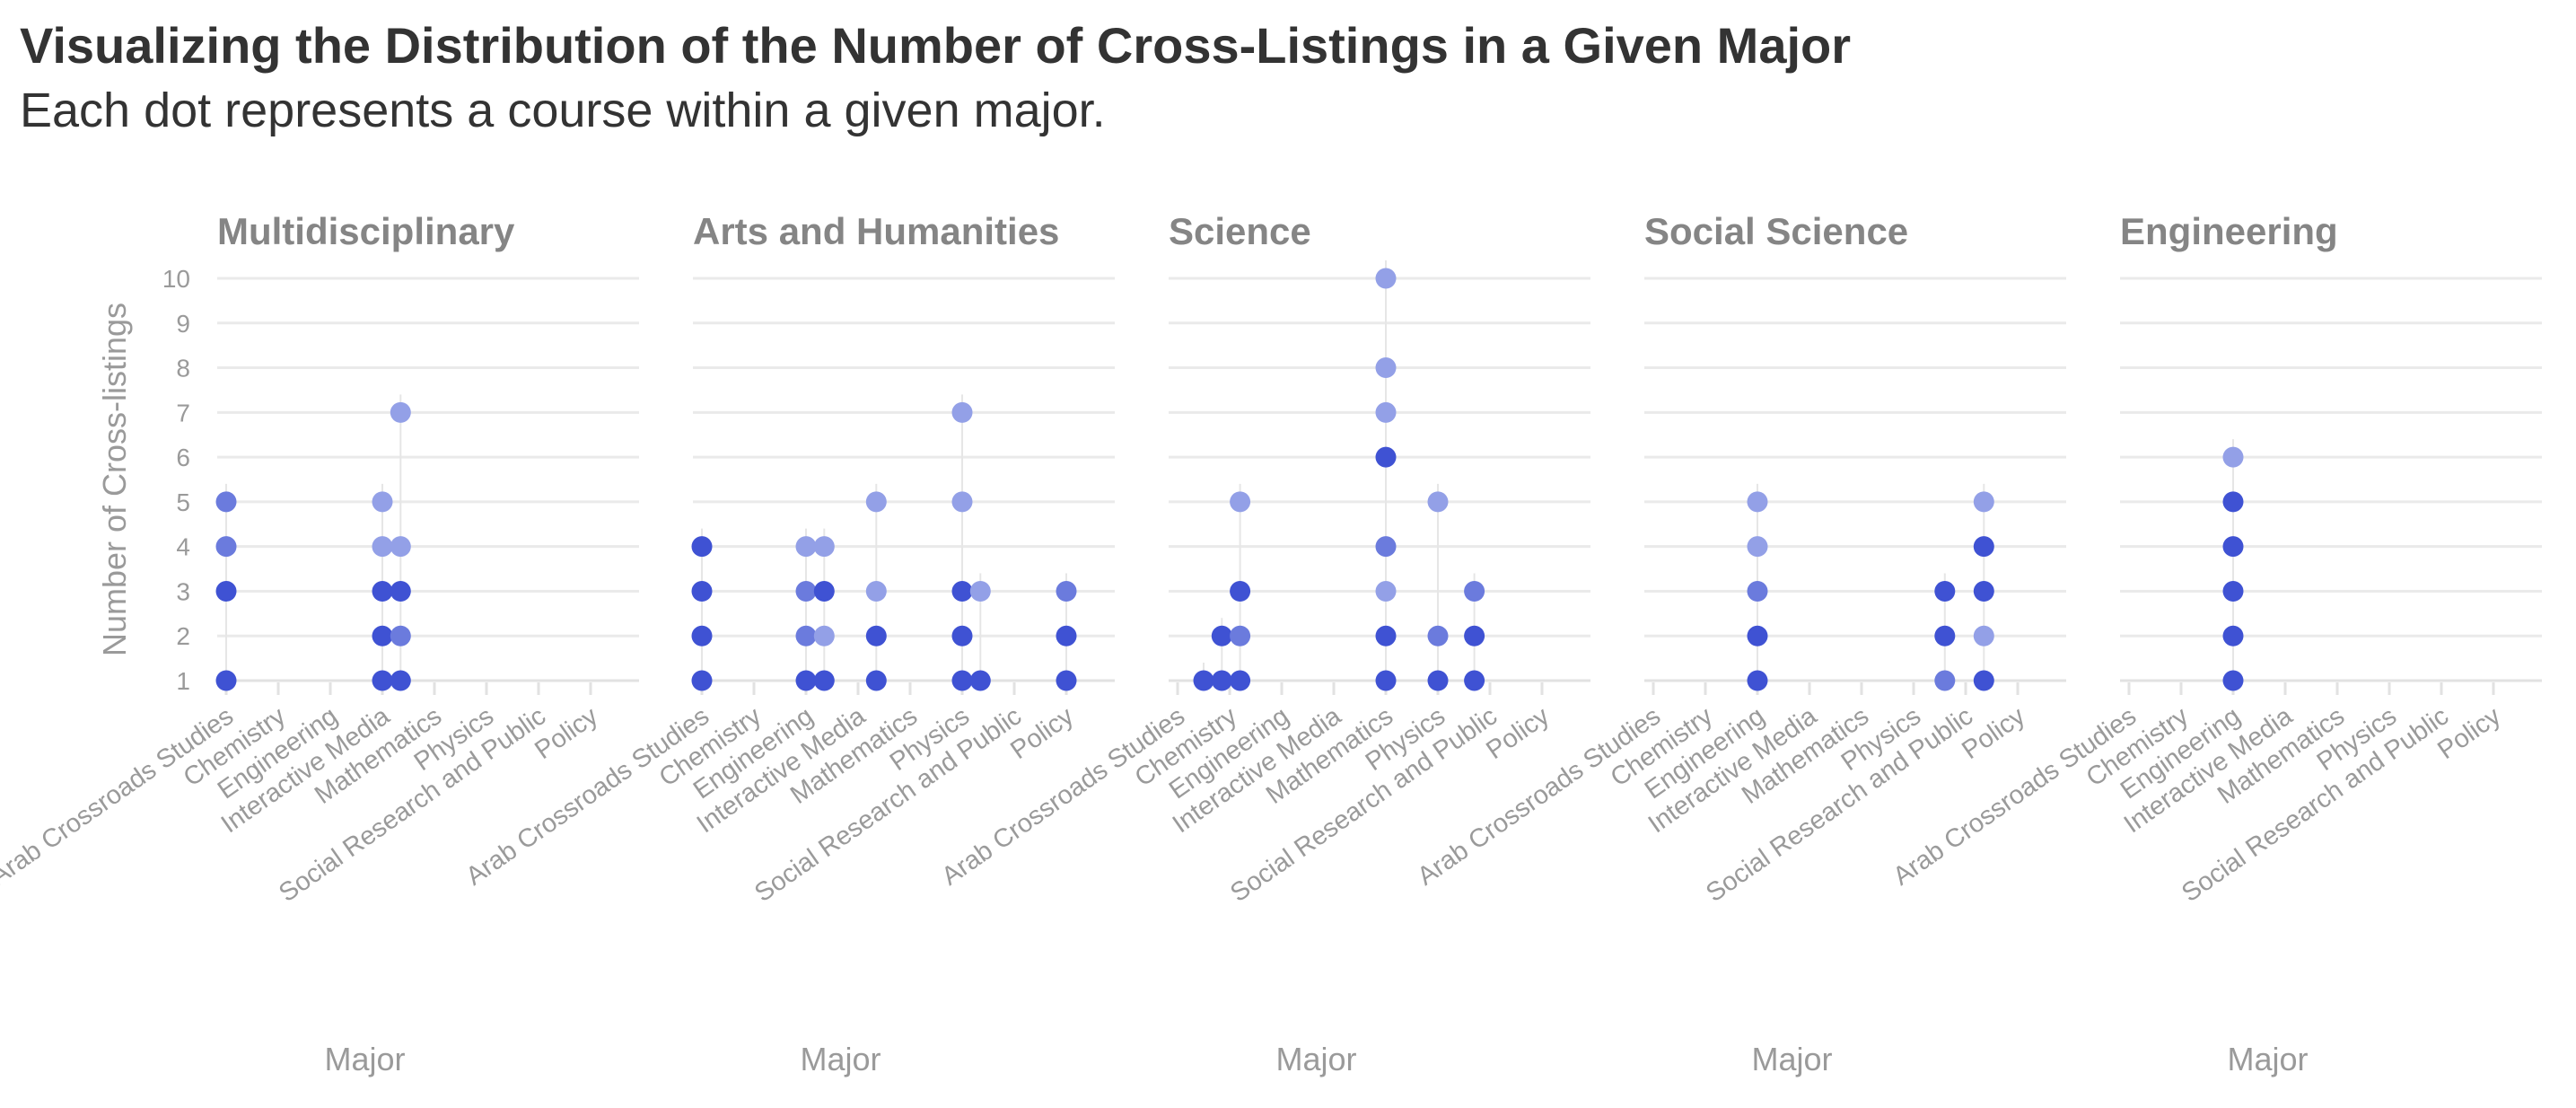 This screenshot has width=2576, height=1108. Describe the element at coordinates (183, 457) in the screenshot. I see `y-tick-label: 6` at that location.